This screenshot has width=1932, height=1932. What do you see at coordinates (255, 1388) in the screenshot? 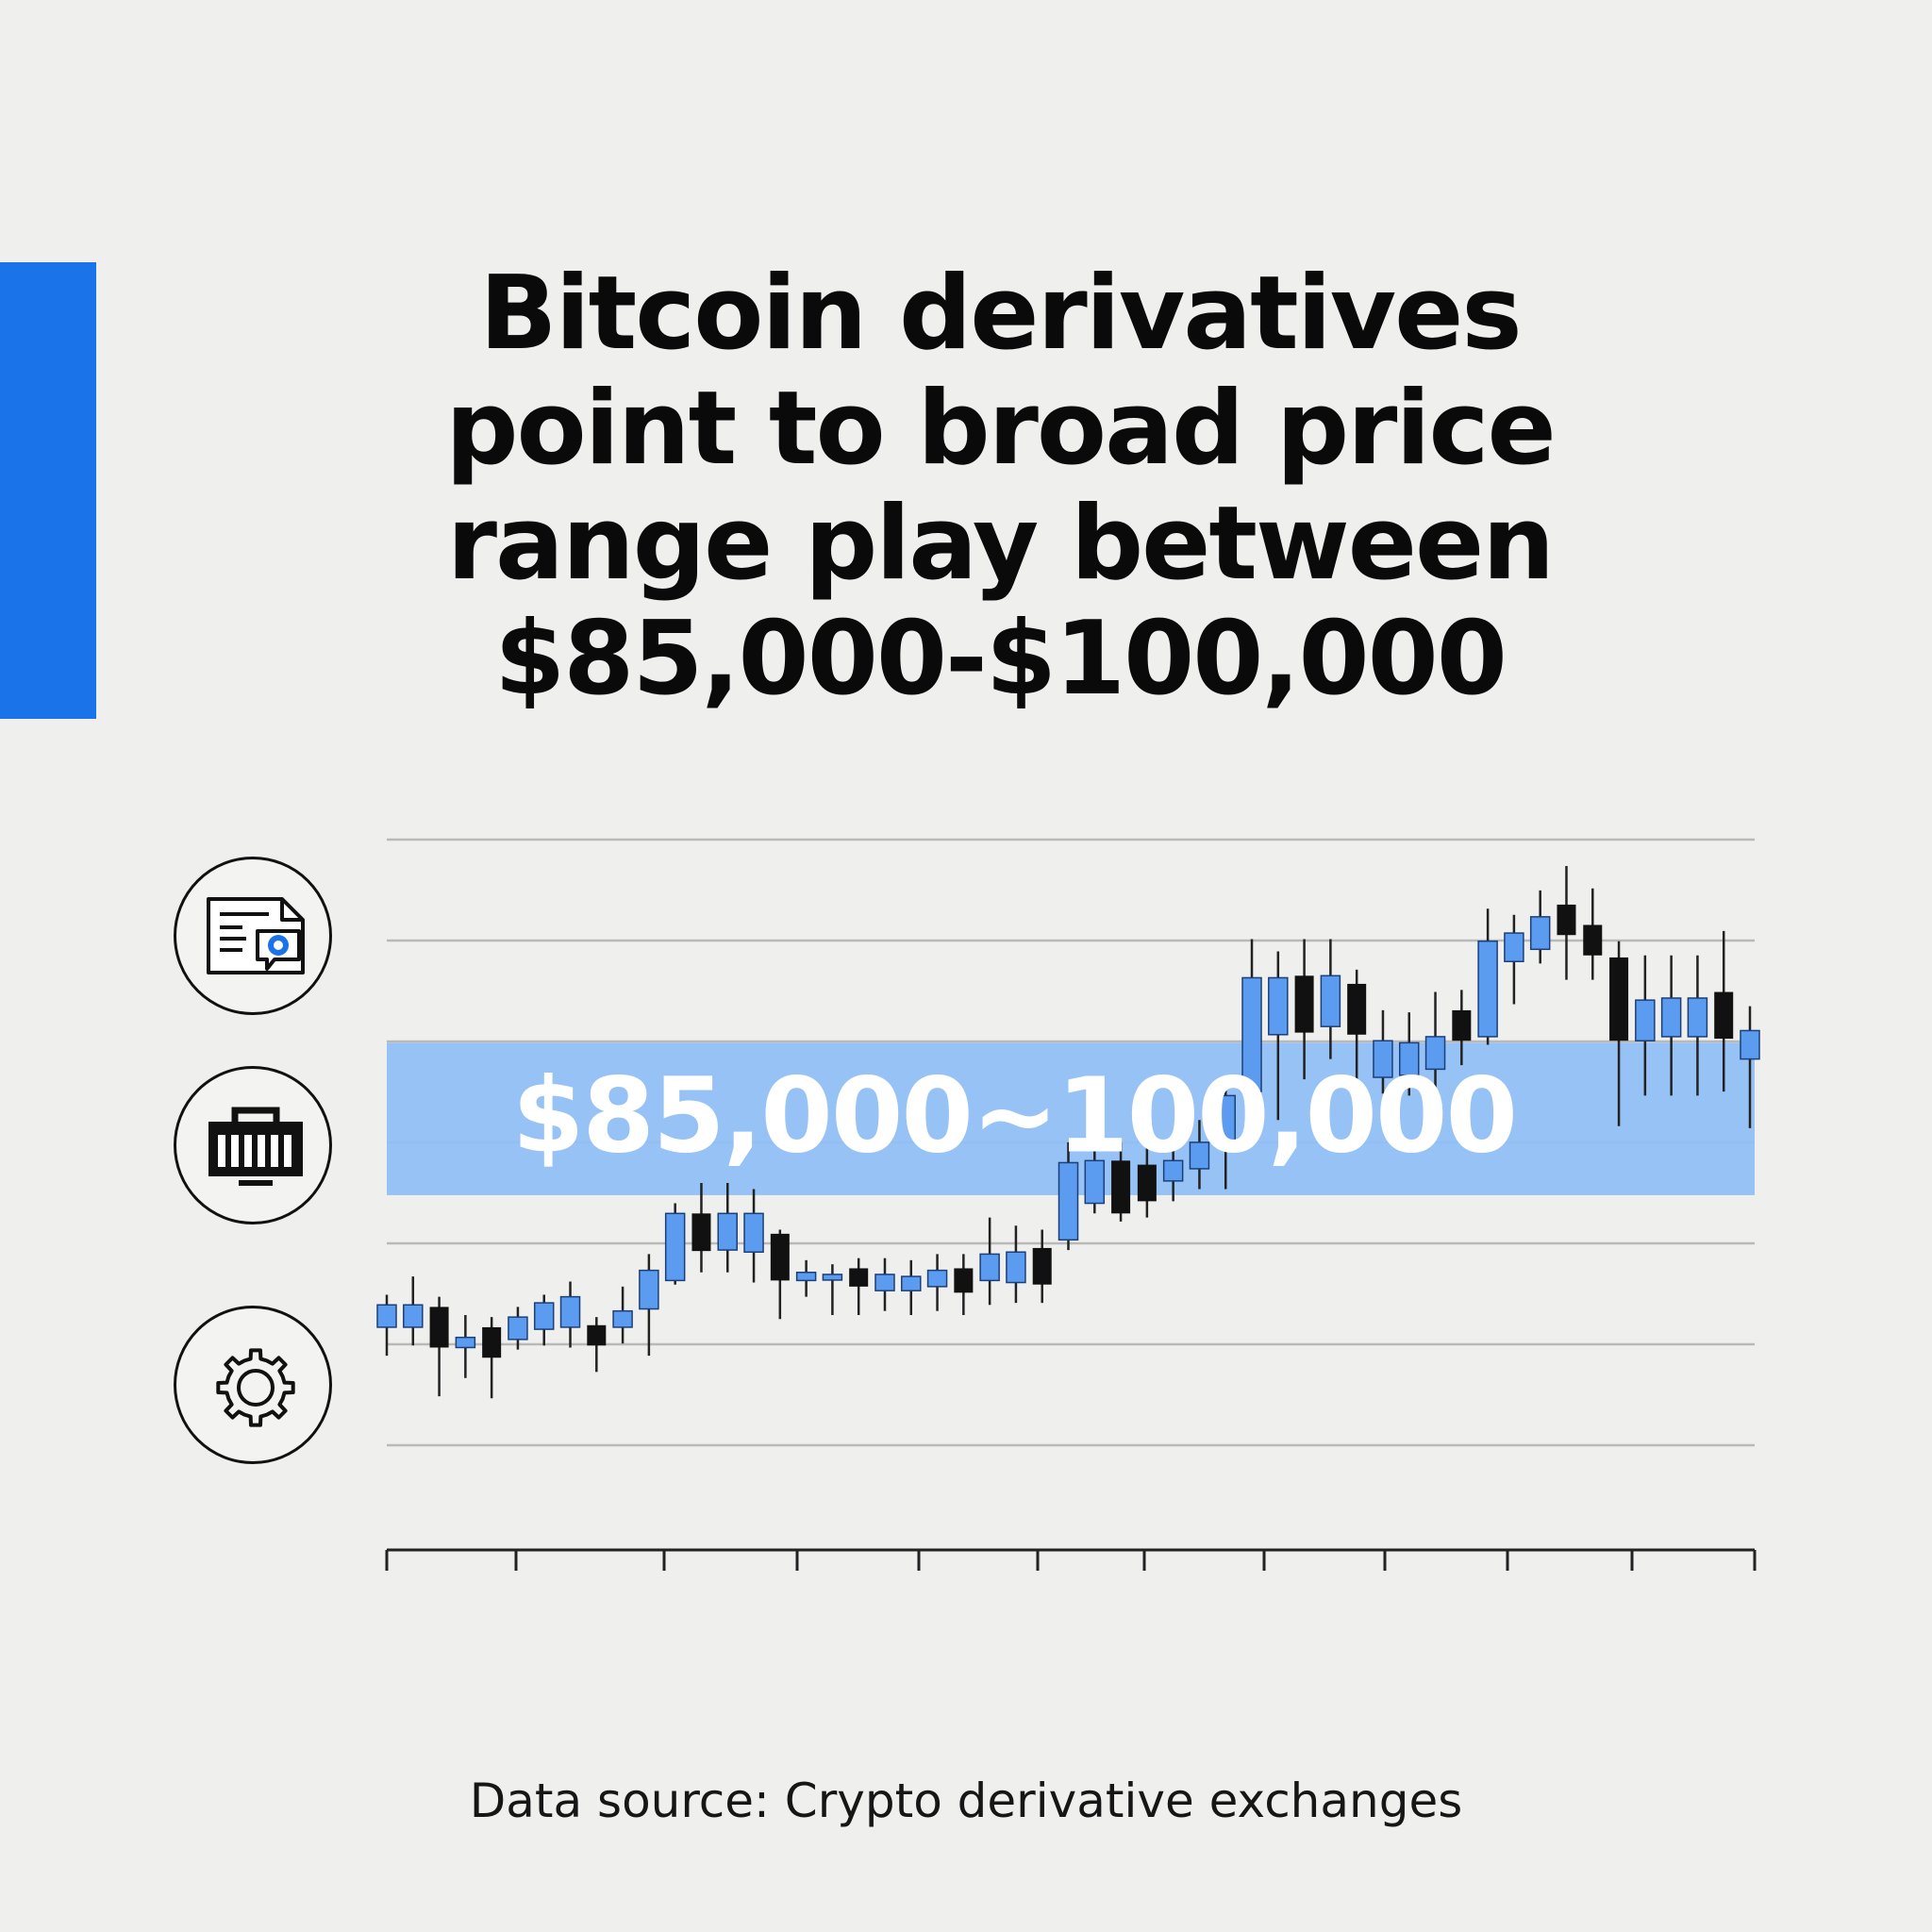
I see `gear-icon-graphic` at bounding box center [255, 1388].